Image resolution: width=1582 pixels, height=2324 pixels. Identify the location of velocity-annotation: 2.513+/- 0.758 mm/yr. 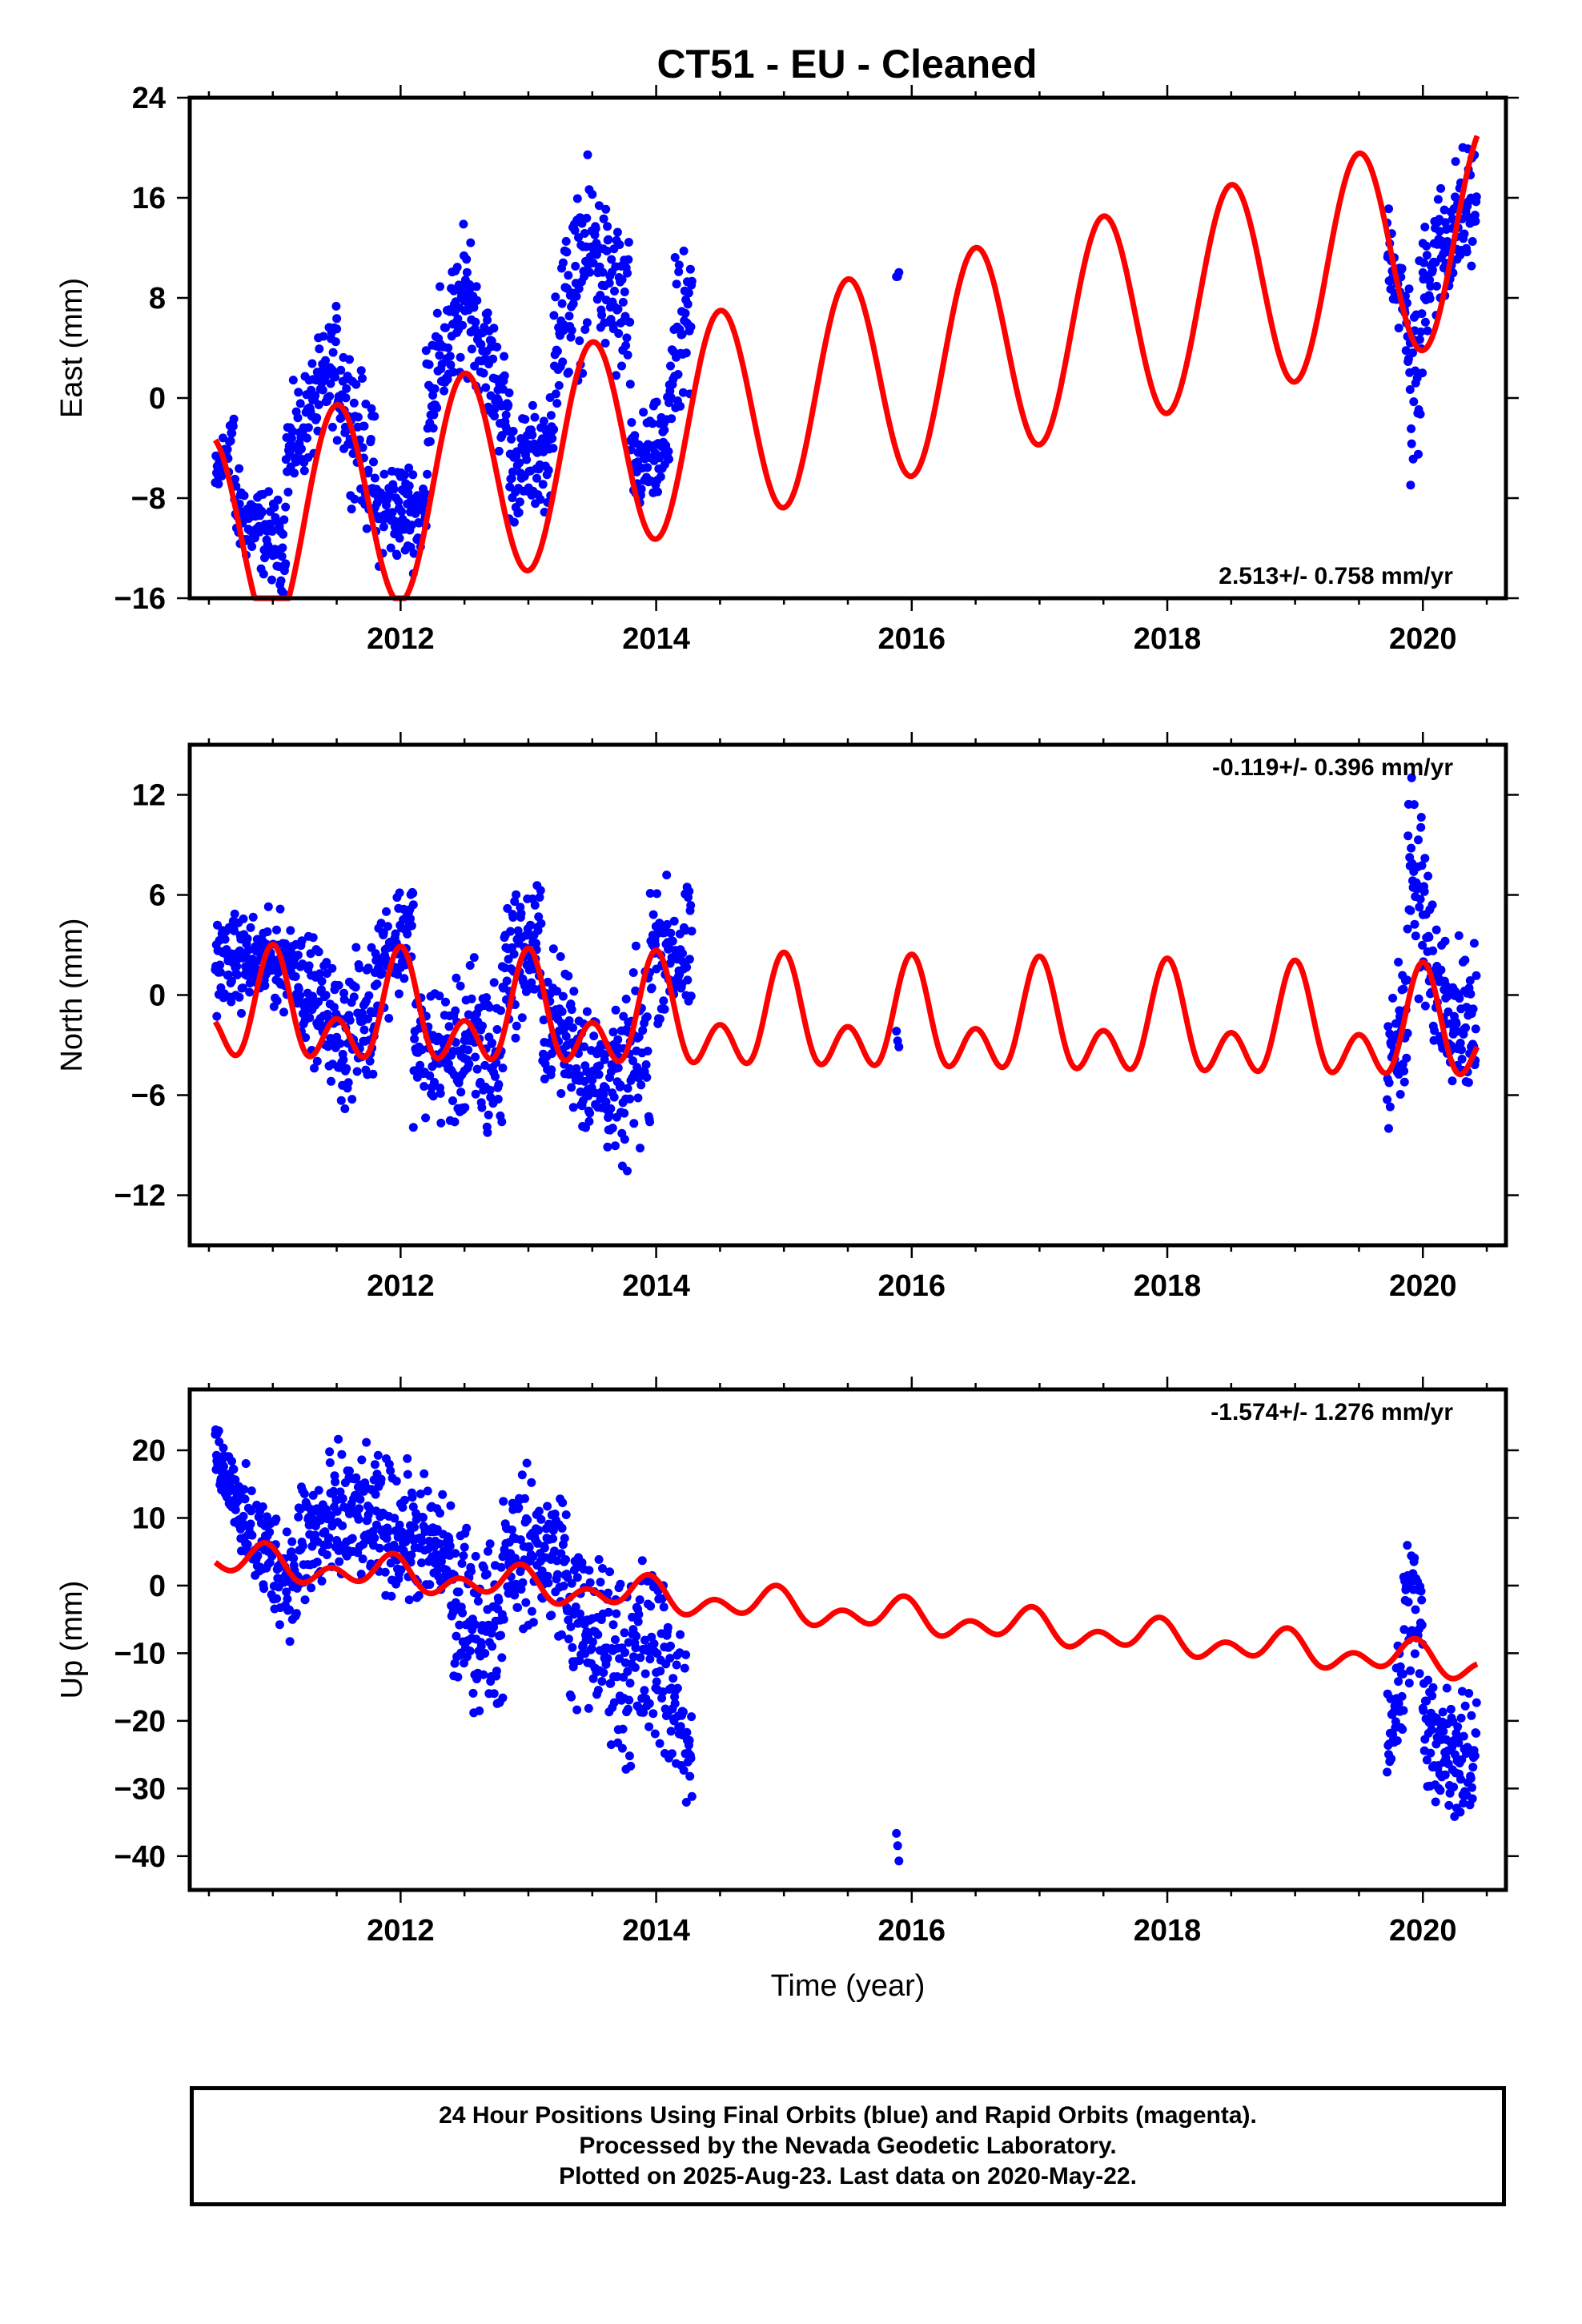
(1336, 576).